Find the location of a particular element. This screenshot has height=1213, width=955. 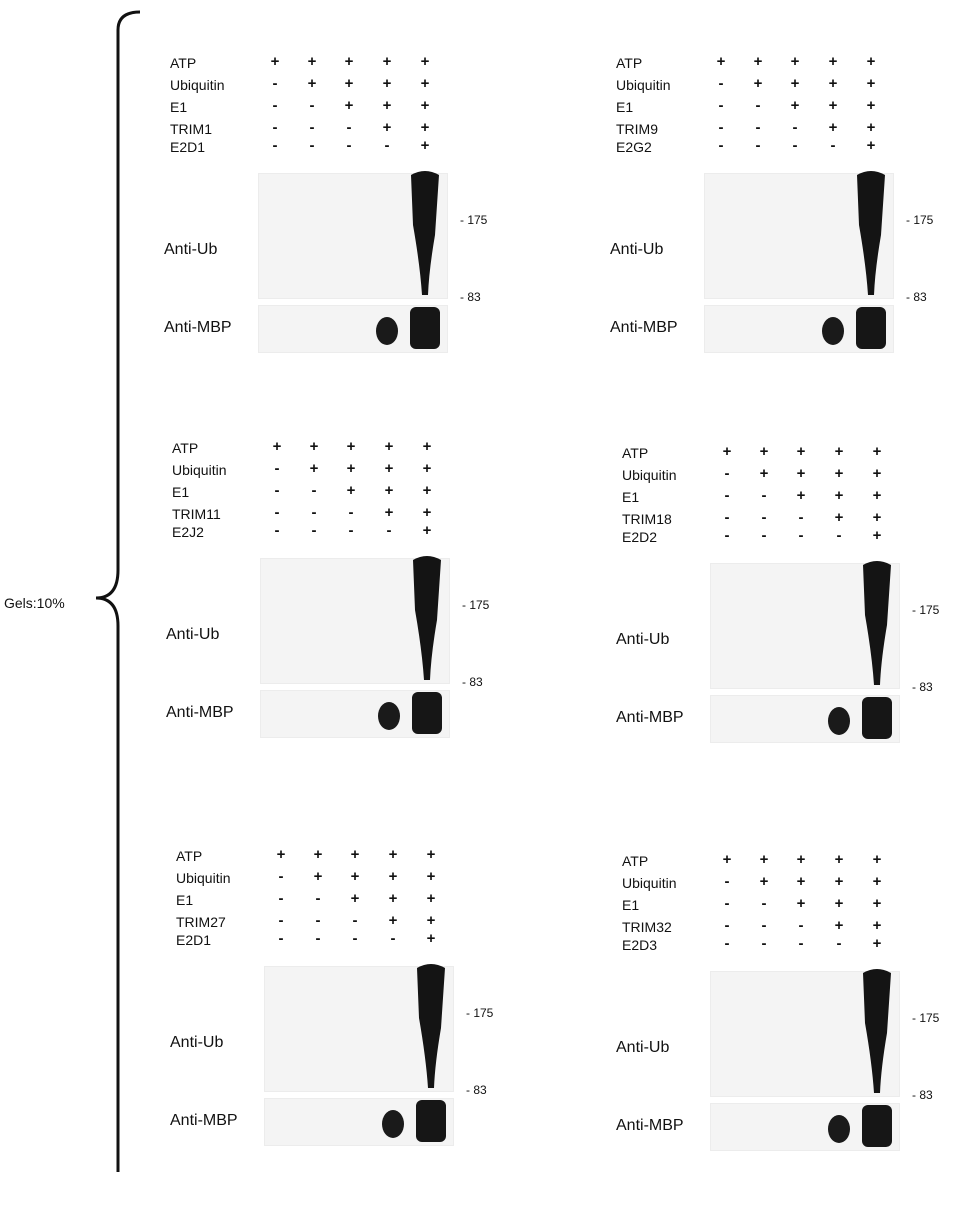

condition-label-trim: TRIM18 is located at coordinates (647, 519).